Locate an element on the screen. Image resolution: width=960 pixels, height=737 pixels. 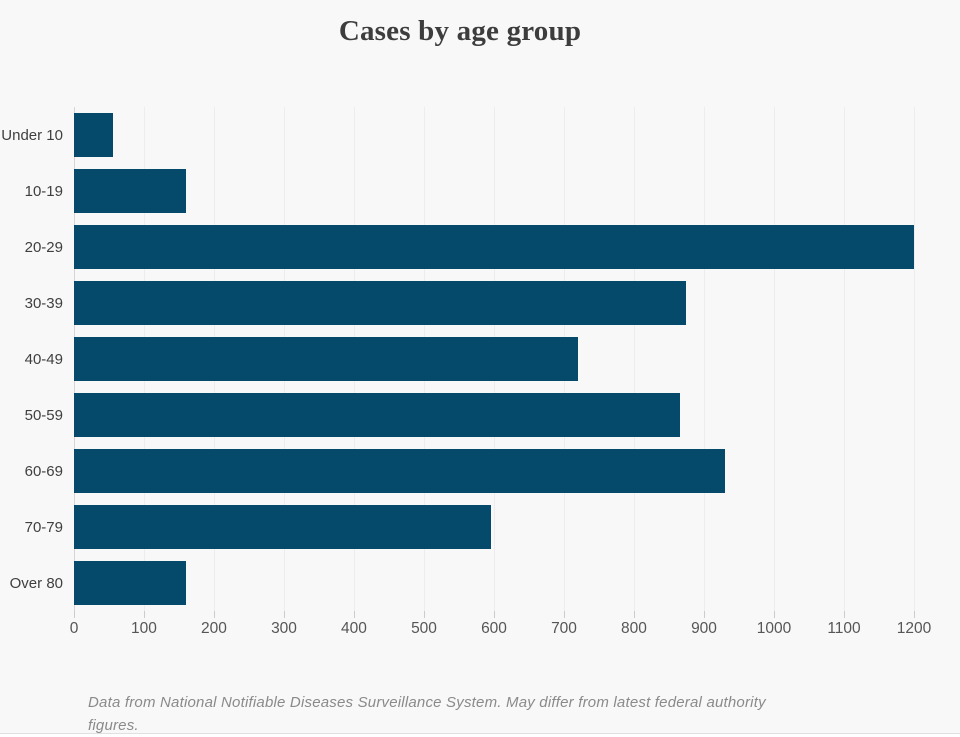
y-axis-label: 20-29 is located at coordinates (43, 247).